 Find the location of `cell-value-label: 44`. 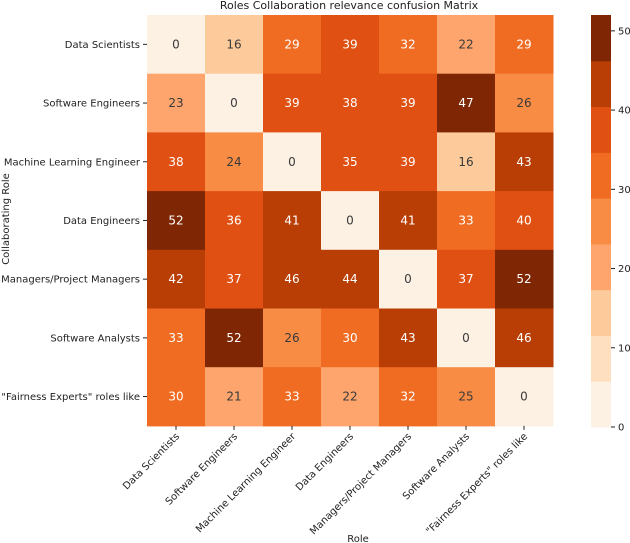

cell-value-label: 44 is located at coordinates (349, 279).